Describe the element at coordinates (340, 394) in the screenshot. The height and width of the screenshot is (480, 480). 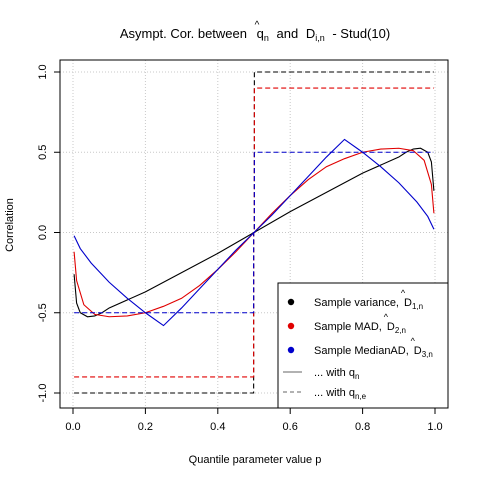
I see `legend-label: ... with qn,e` at that location.